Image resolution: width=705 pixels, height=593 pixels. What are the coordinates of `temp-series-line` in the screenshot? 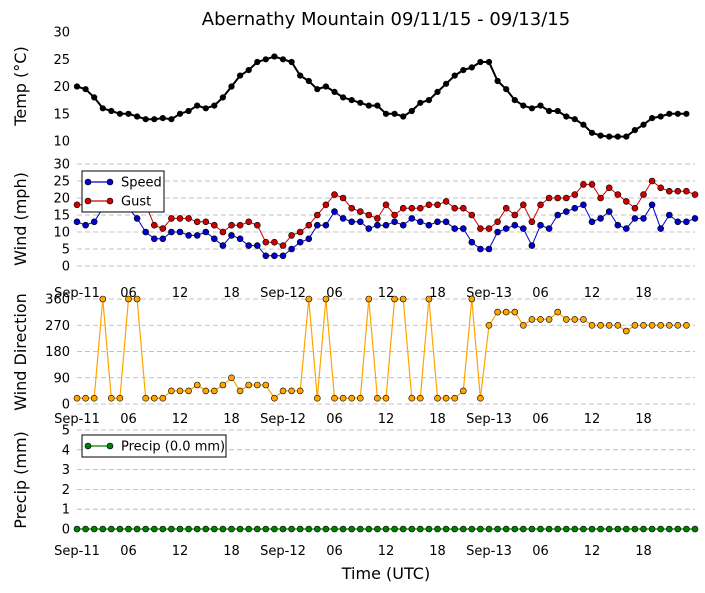 It's located at (381, 96).